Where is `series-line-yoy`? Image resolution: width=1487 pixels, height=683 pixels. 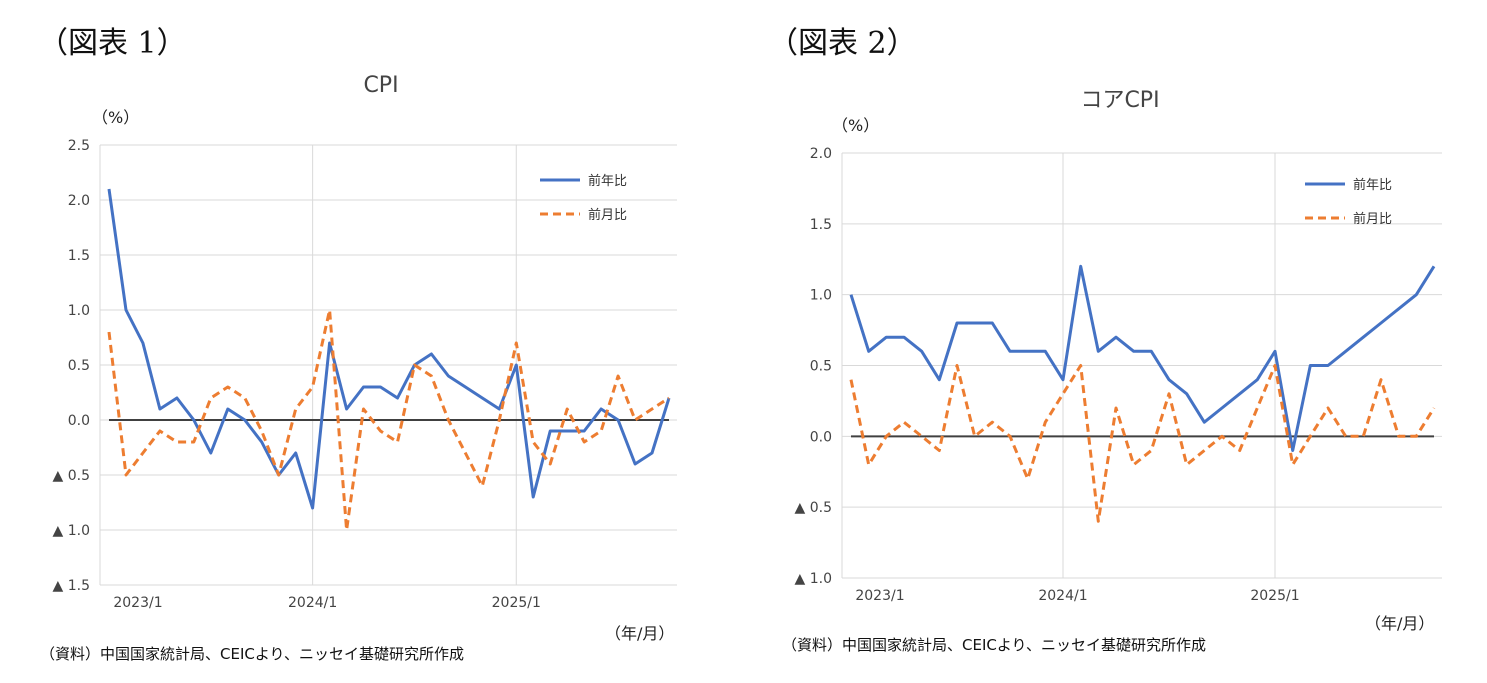 series-line-yoy is located at coordinates (1142, 358).